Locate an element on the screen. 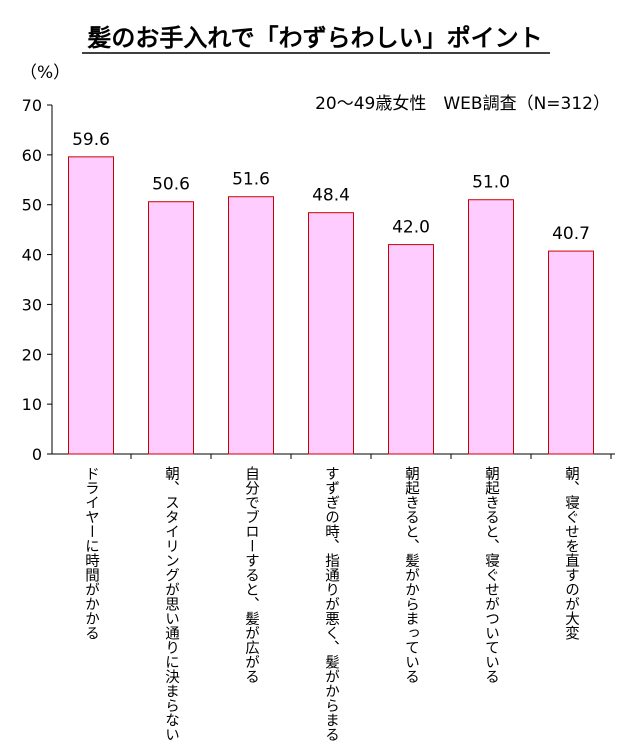 The width and height of the screenshot is (630, 750). chart-title: 髪のお手入れで「わずらわしい」ポイント is located at coordinates (314, 38).